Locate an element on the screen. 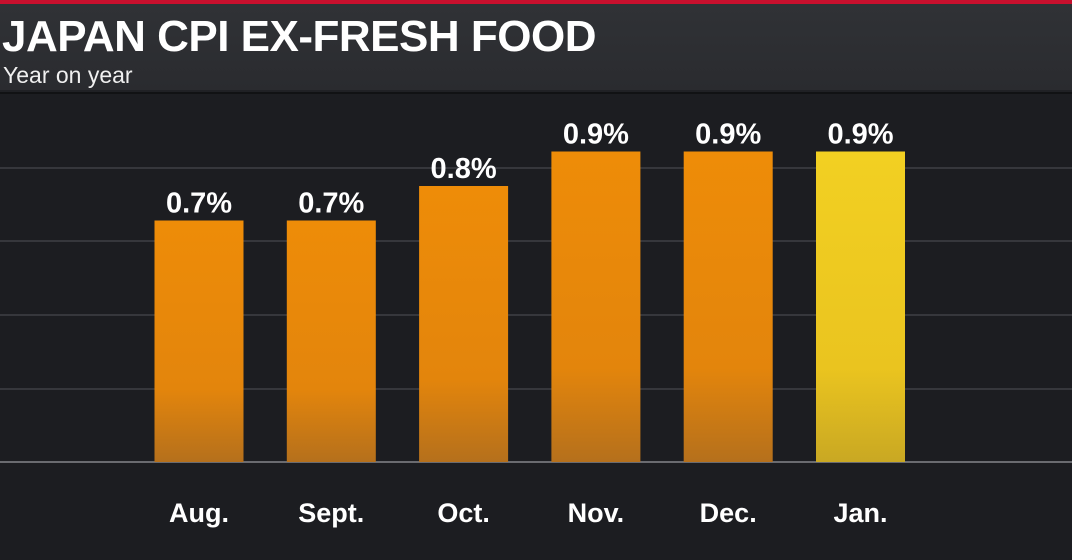 This screenshot has width=1072, height=560. x-axis-ticks: Aug. Sept. Oct. Nov. Dec. Jan. is located at coordinates (528, 513).